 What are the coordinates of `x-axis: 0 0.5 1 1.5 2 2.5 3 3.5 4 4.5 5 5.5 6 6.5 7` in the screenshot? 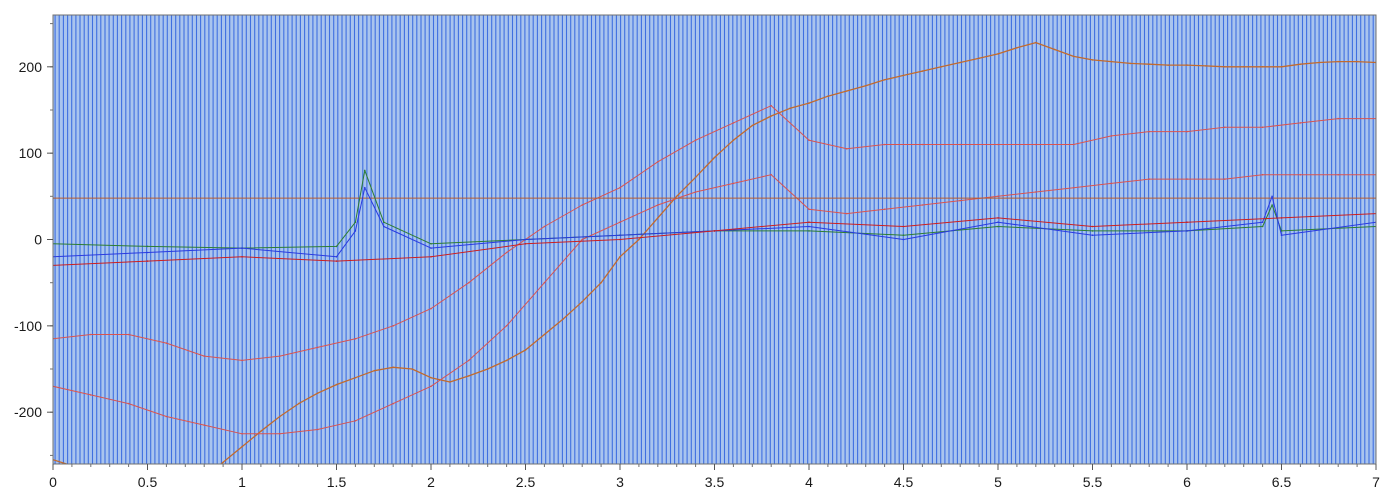 It's located at (714, 476).